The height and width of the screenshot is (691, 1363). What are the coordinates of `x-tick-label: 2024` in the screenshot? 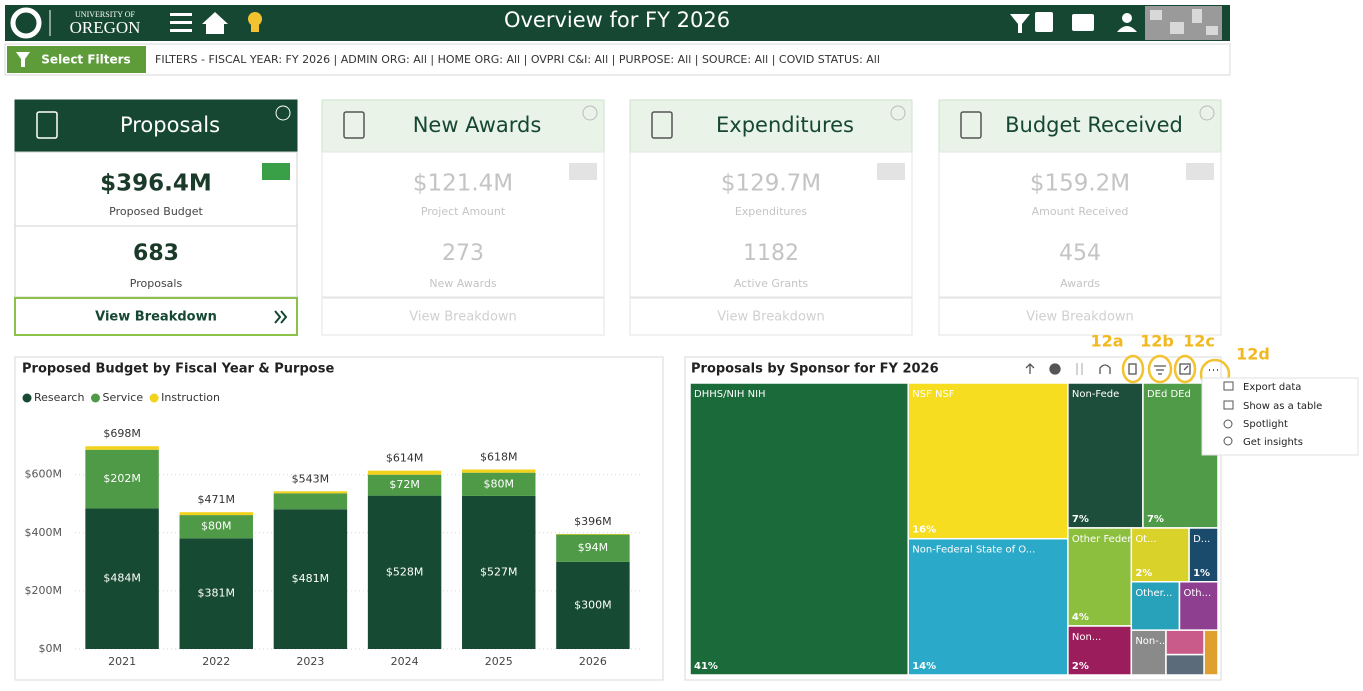 It's located at (405, 661).